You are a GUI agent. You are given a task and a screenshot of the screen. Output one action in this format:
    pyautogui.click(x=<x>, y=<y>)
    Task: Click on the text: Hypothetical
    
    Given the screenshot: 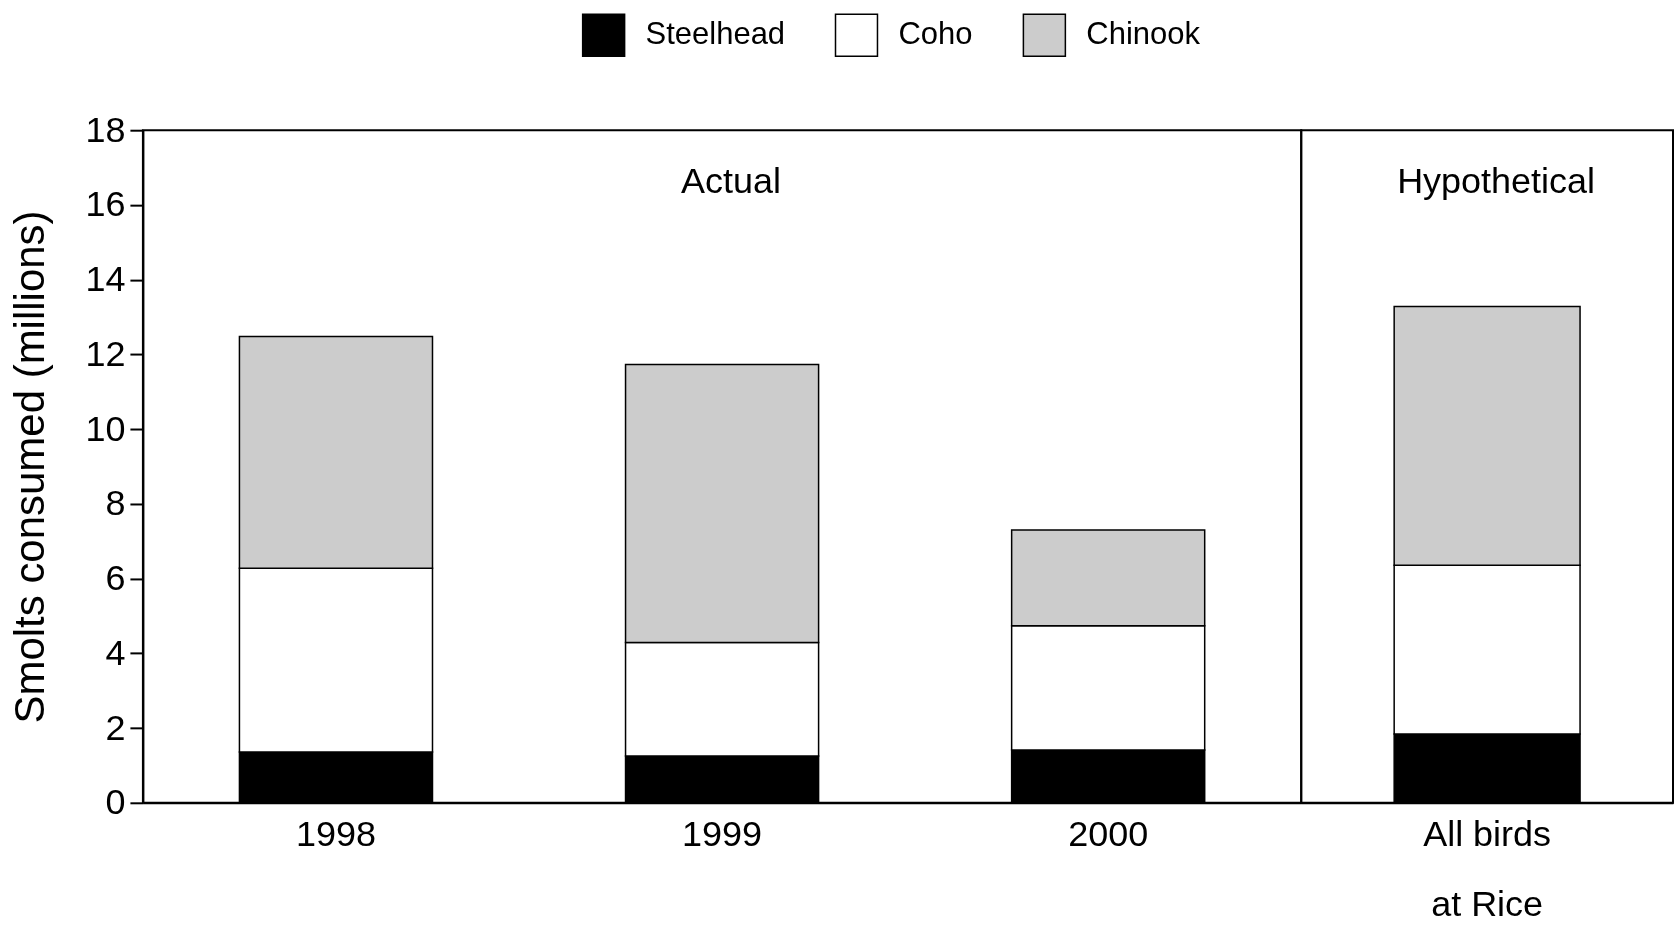 What is the action you would take?
    pyautogui.click(x=1496, y=181)
    